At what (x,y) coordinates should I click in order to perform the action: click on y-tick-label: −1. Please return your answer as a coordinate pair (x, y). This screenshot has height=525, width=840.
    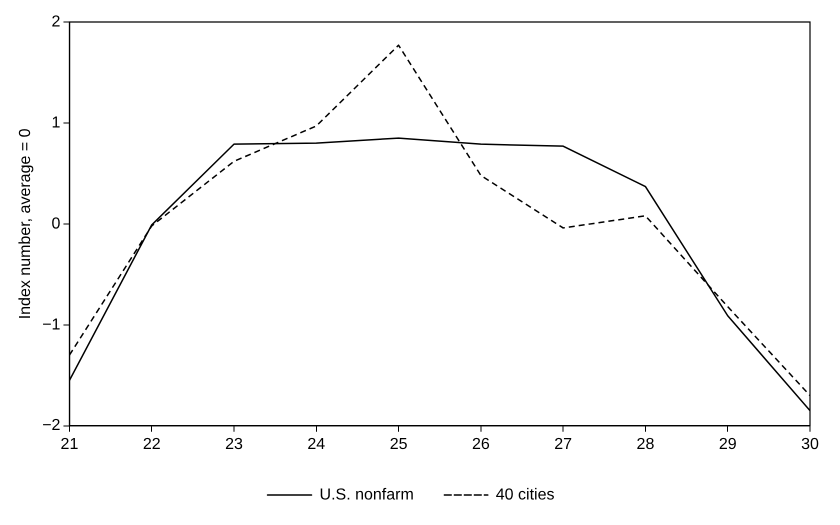
    Looking at the image, I should click on (51, 325).